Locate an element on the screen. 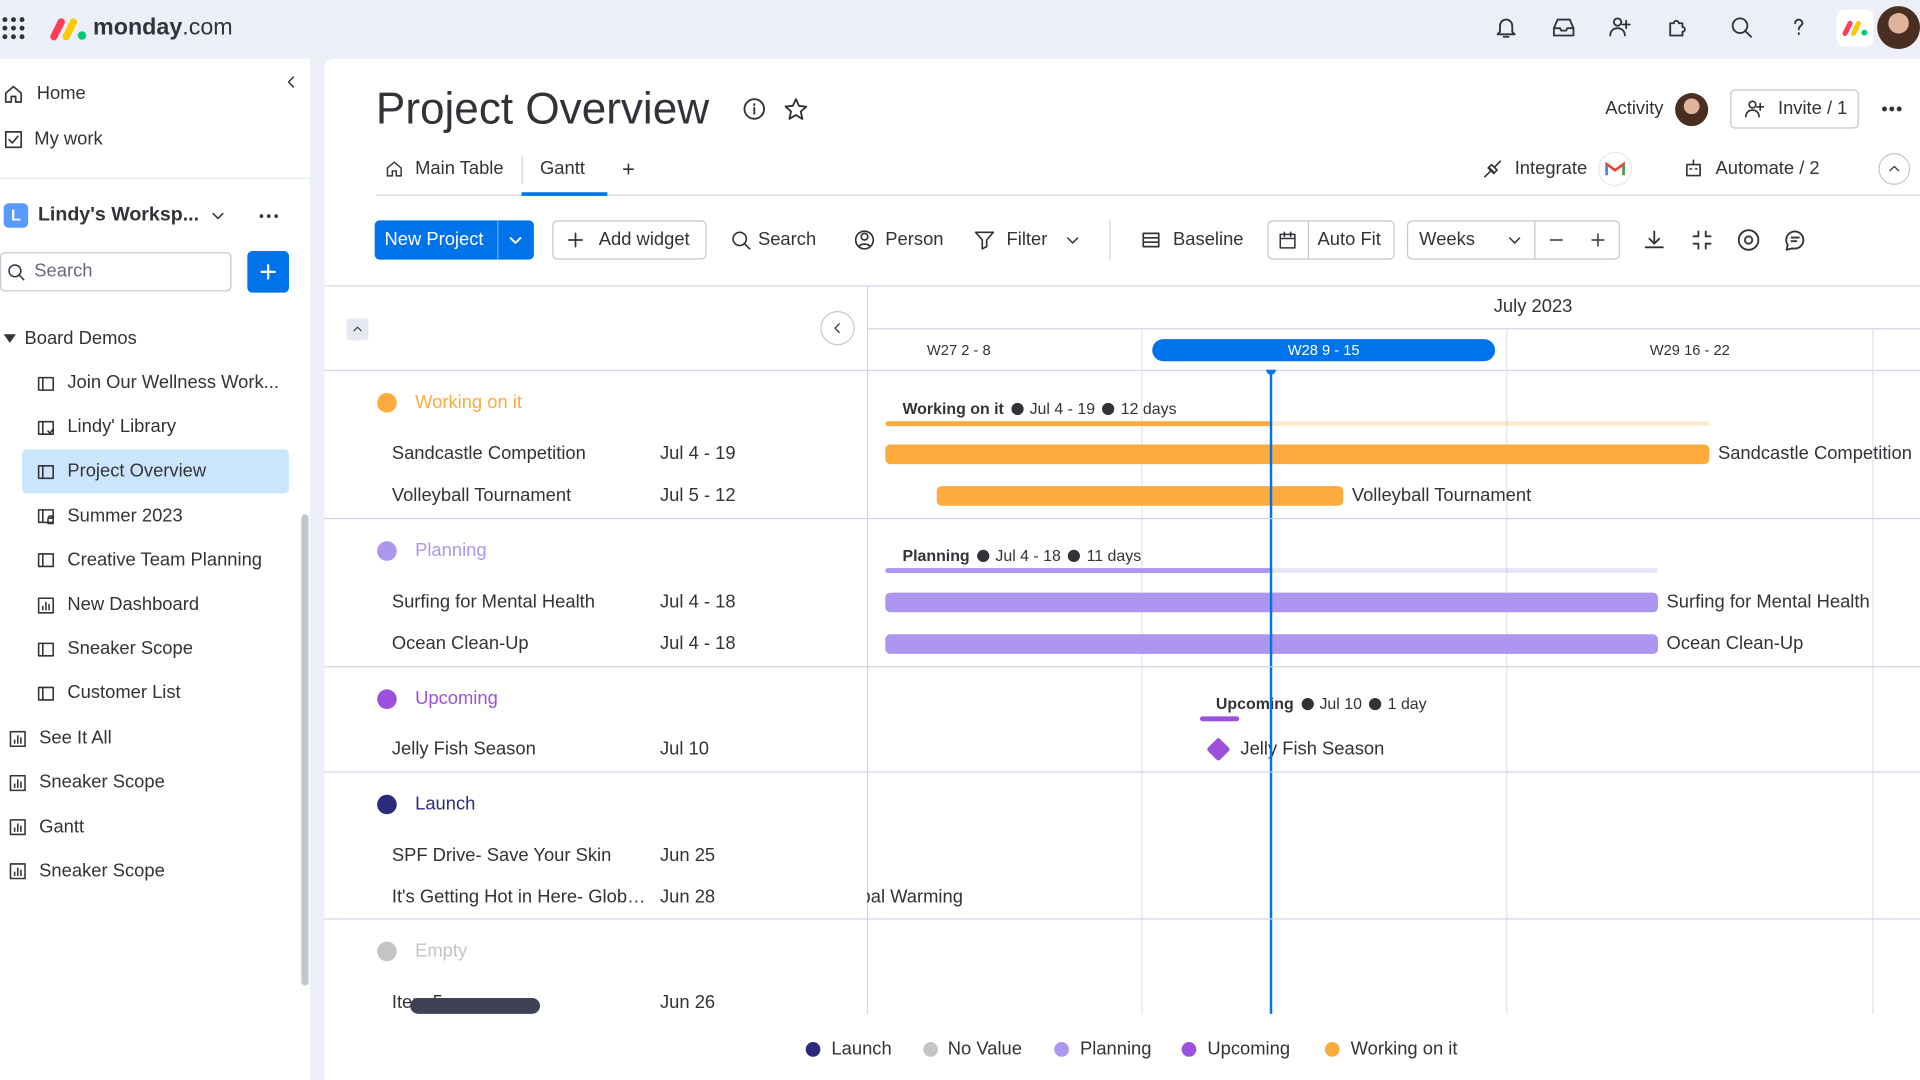 This screenshot has width=1920, height=1080. item-name: Volleyball Tournament is located at coordinates (481, 495).